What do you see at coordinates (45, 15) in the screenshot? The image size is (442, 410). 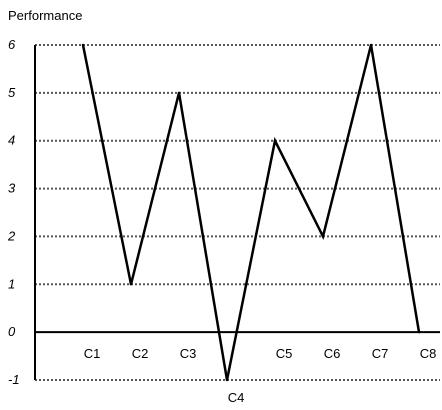 I see `y-axis-label: Performance` at bounding box center [45, 15].